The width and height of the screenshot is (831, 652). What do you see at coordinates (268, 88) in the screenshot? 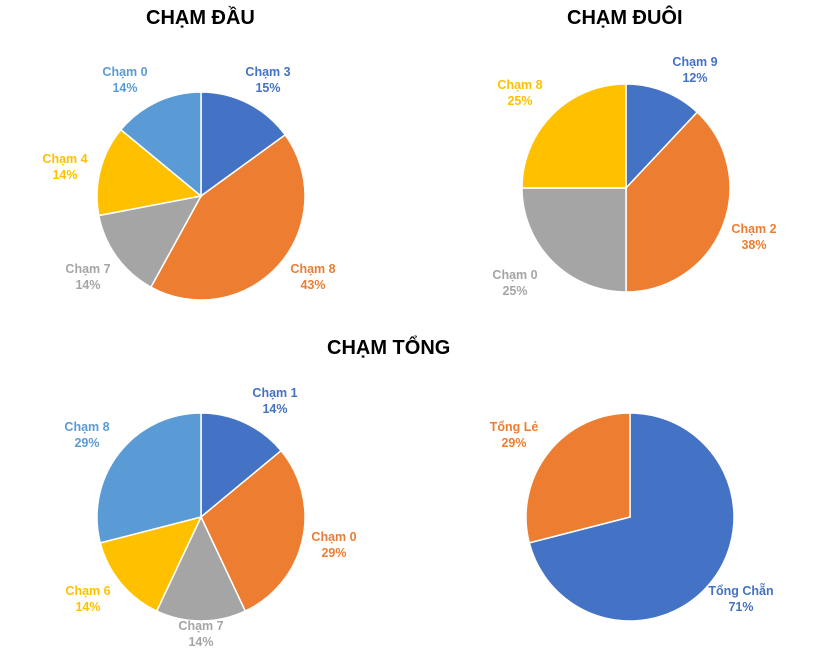
I see `pie-label-value: 15%` at bounding box center [268, 88].